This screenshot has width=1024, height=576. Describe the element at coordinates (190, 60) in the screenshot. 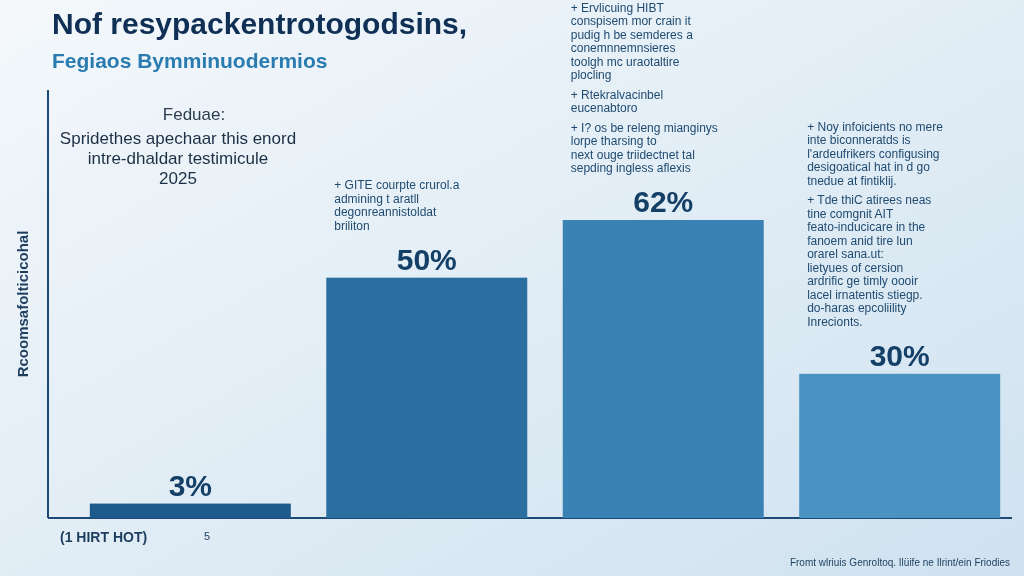

I see `chart-subtitle: Fegiaos Bymminuodermios` at that location.